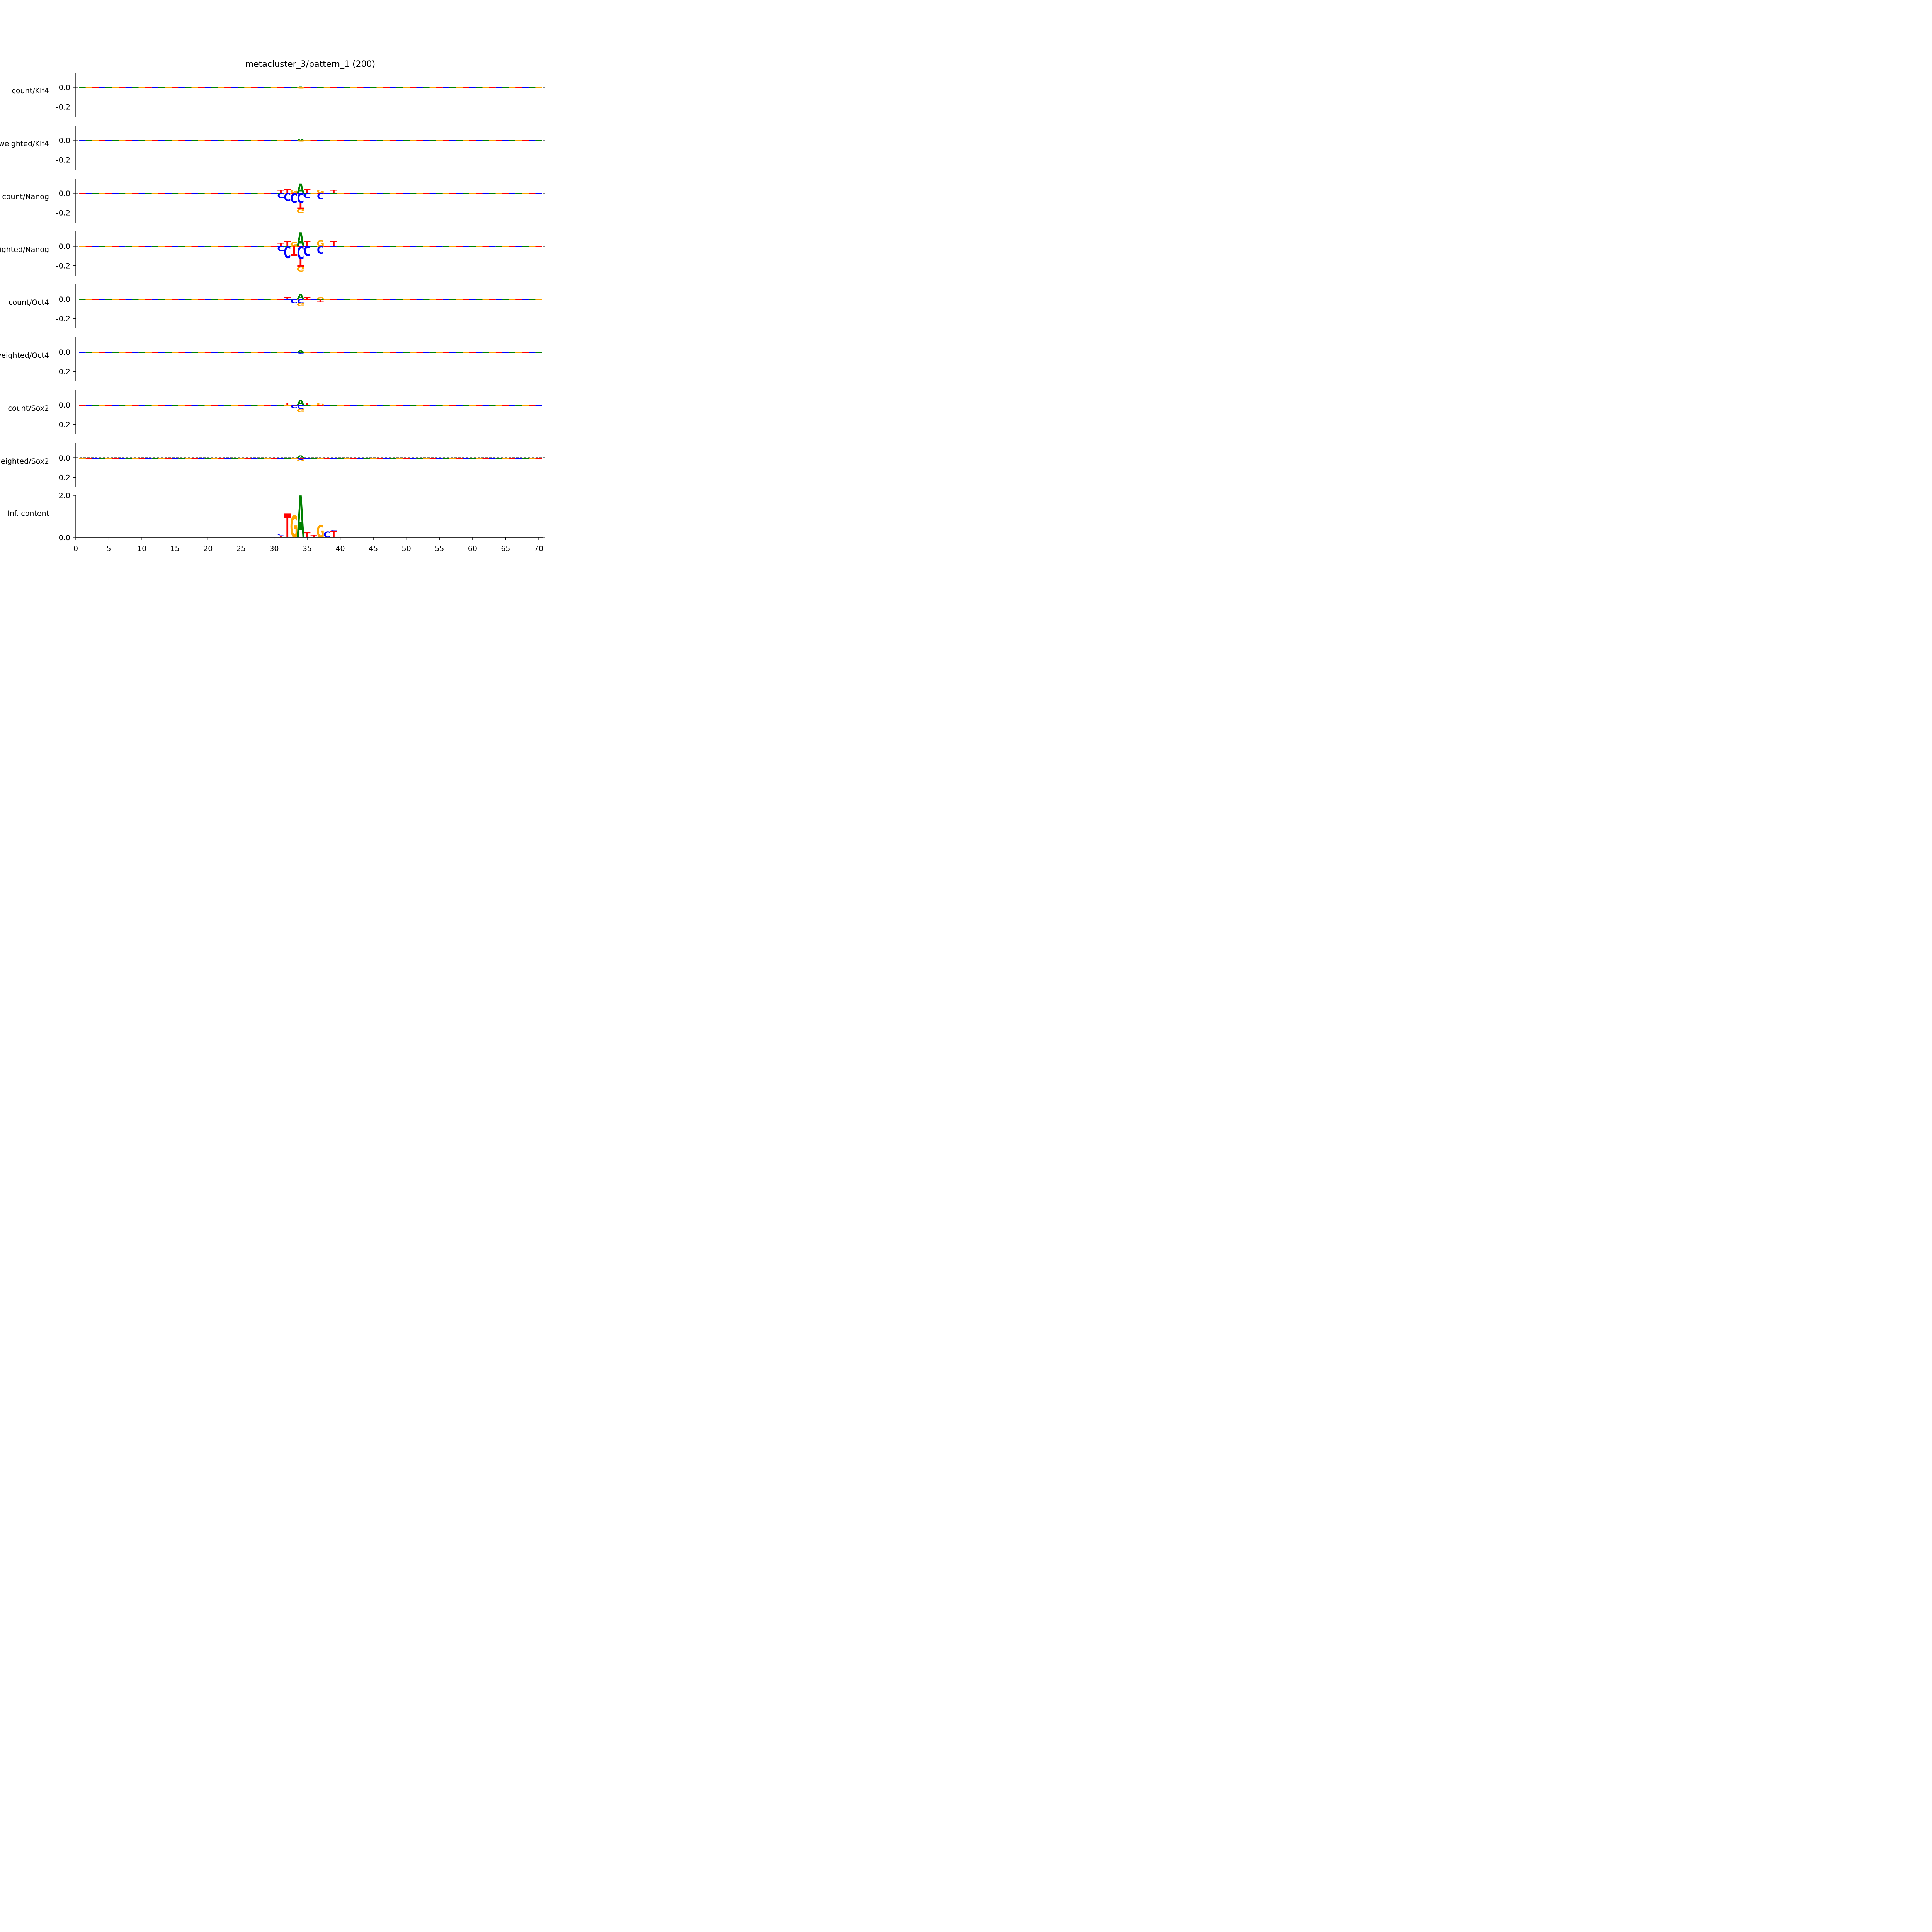 The image size is (1932, 1932). I want to click on panel-label: count/Sox2, so click(29, 408).